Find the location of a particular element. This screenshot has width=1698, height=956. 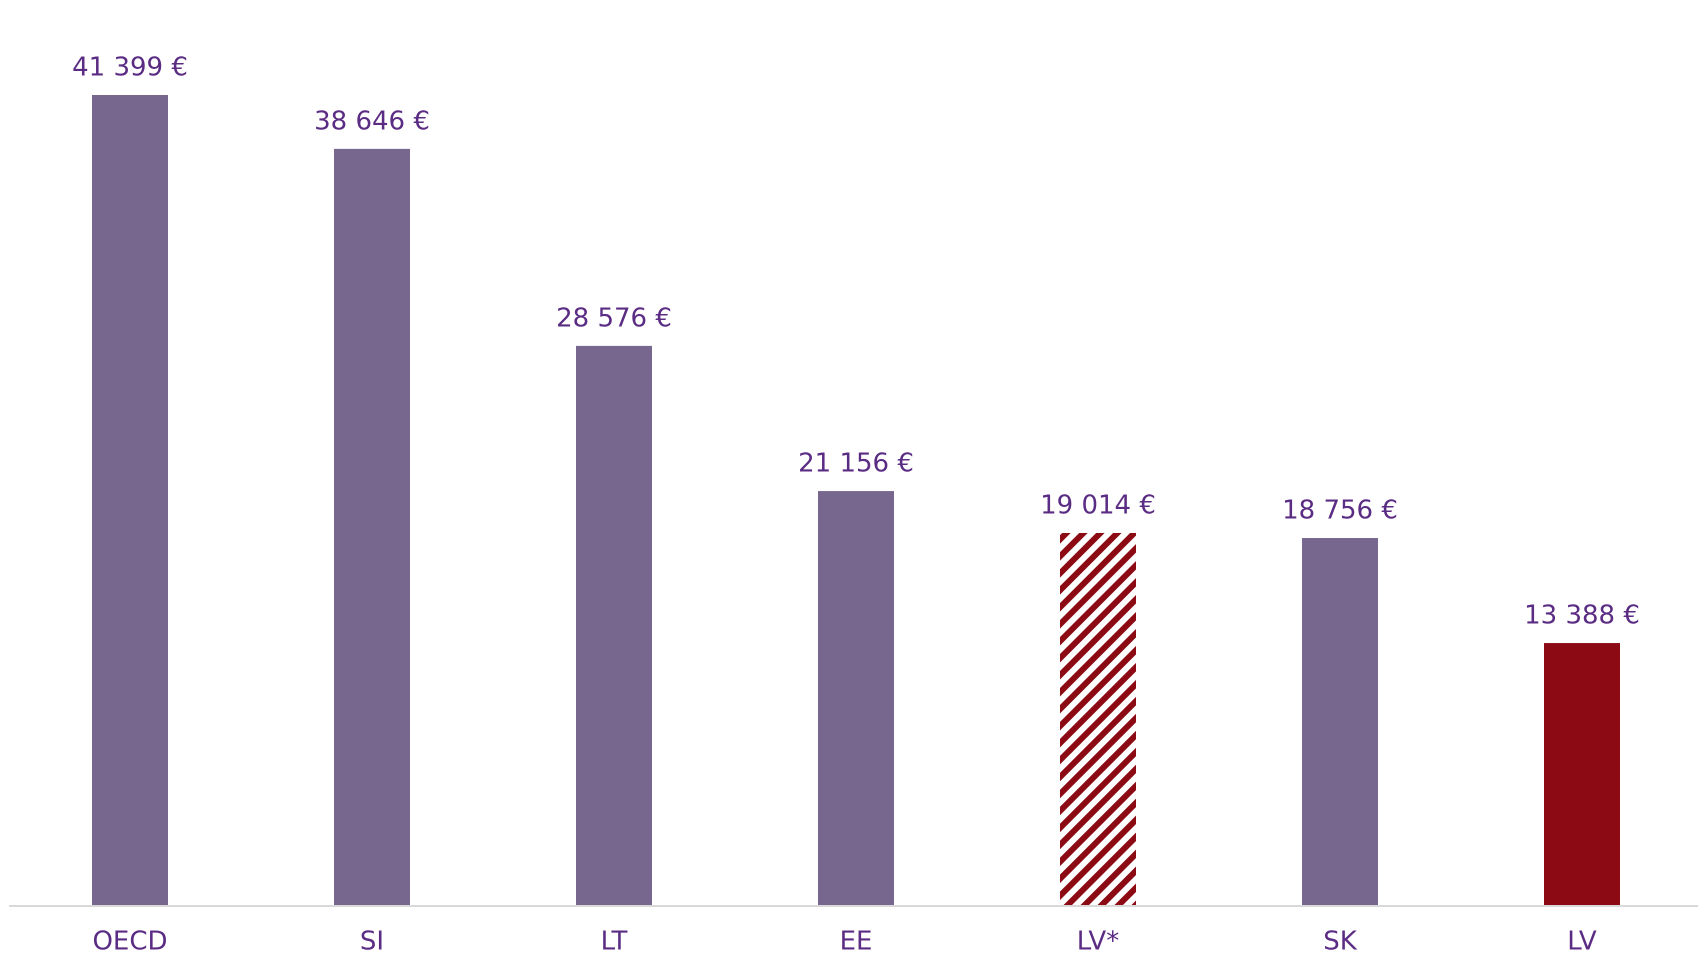

x-tick-label: SI is located at coordinates (372, 941).